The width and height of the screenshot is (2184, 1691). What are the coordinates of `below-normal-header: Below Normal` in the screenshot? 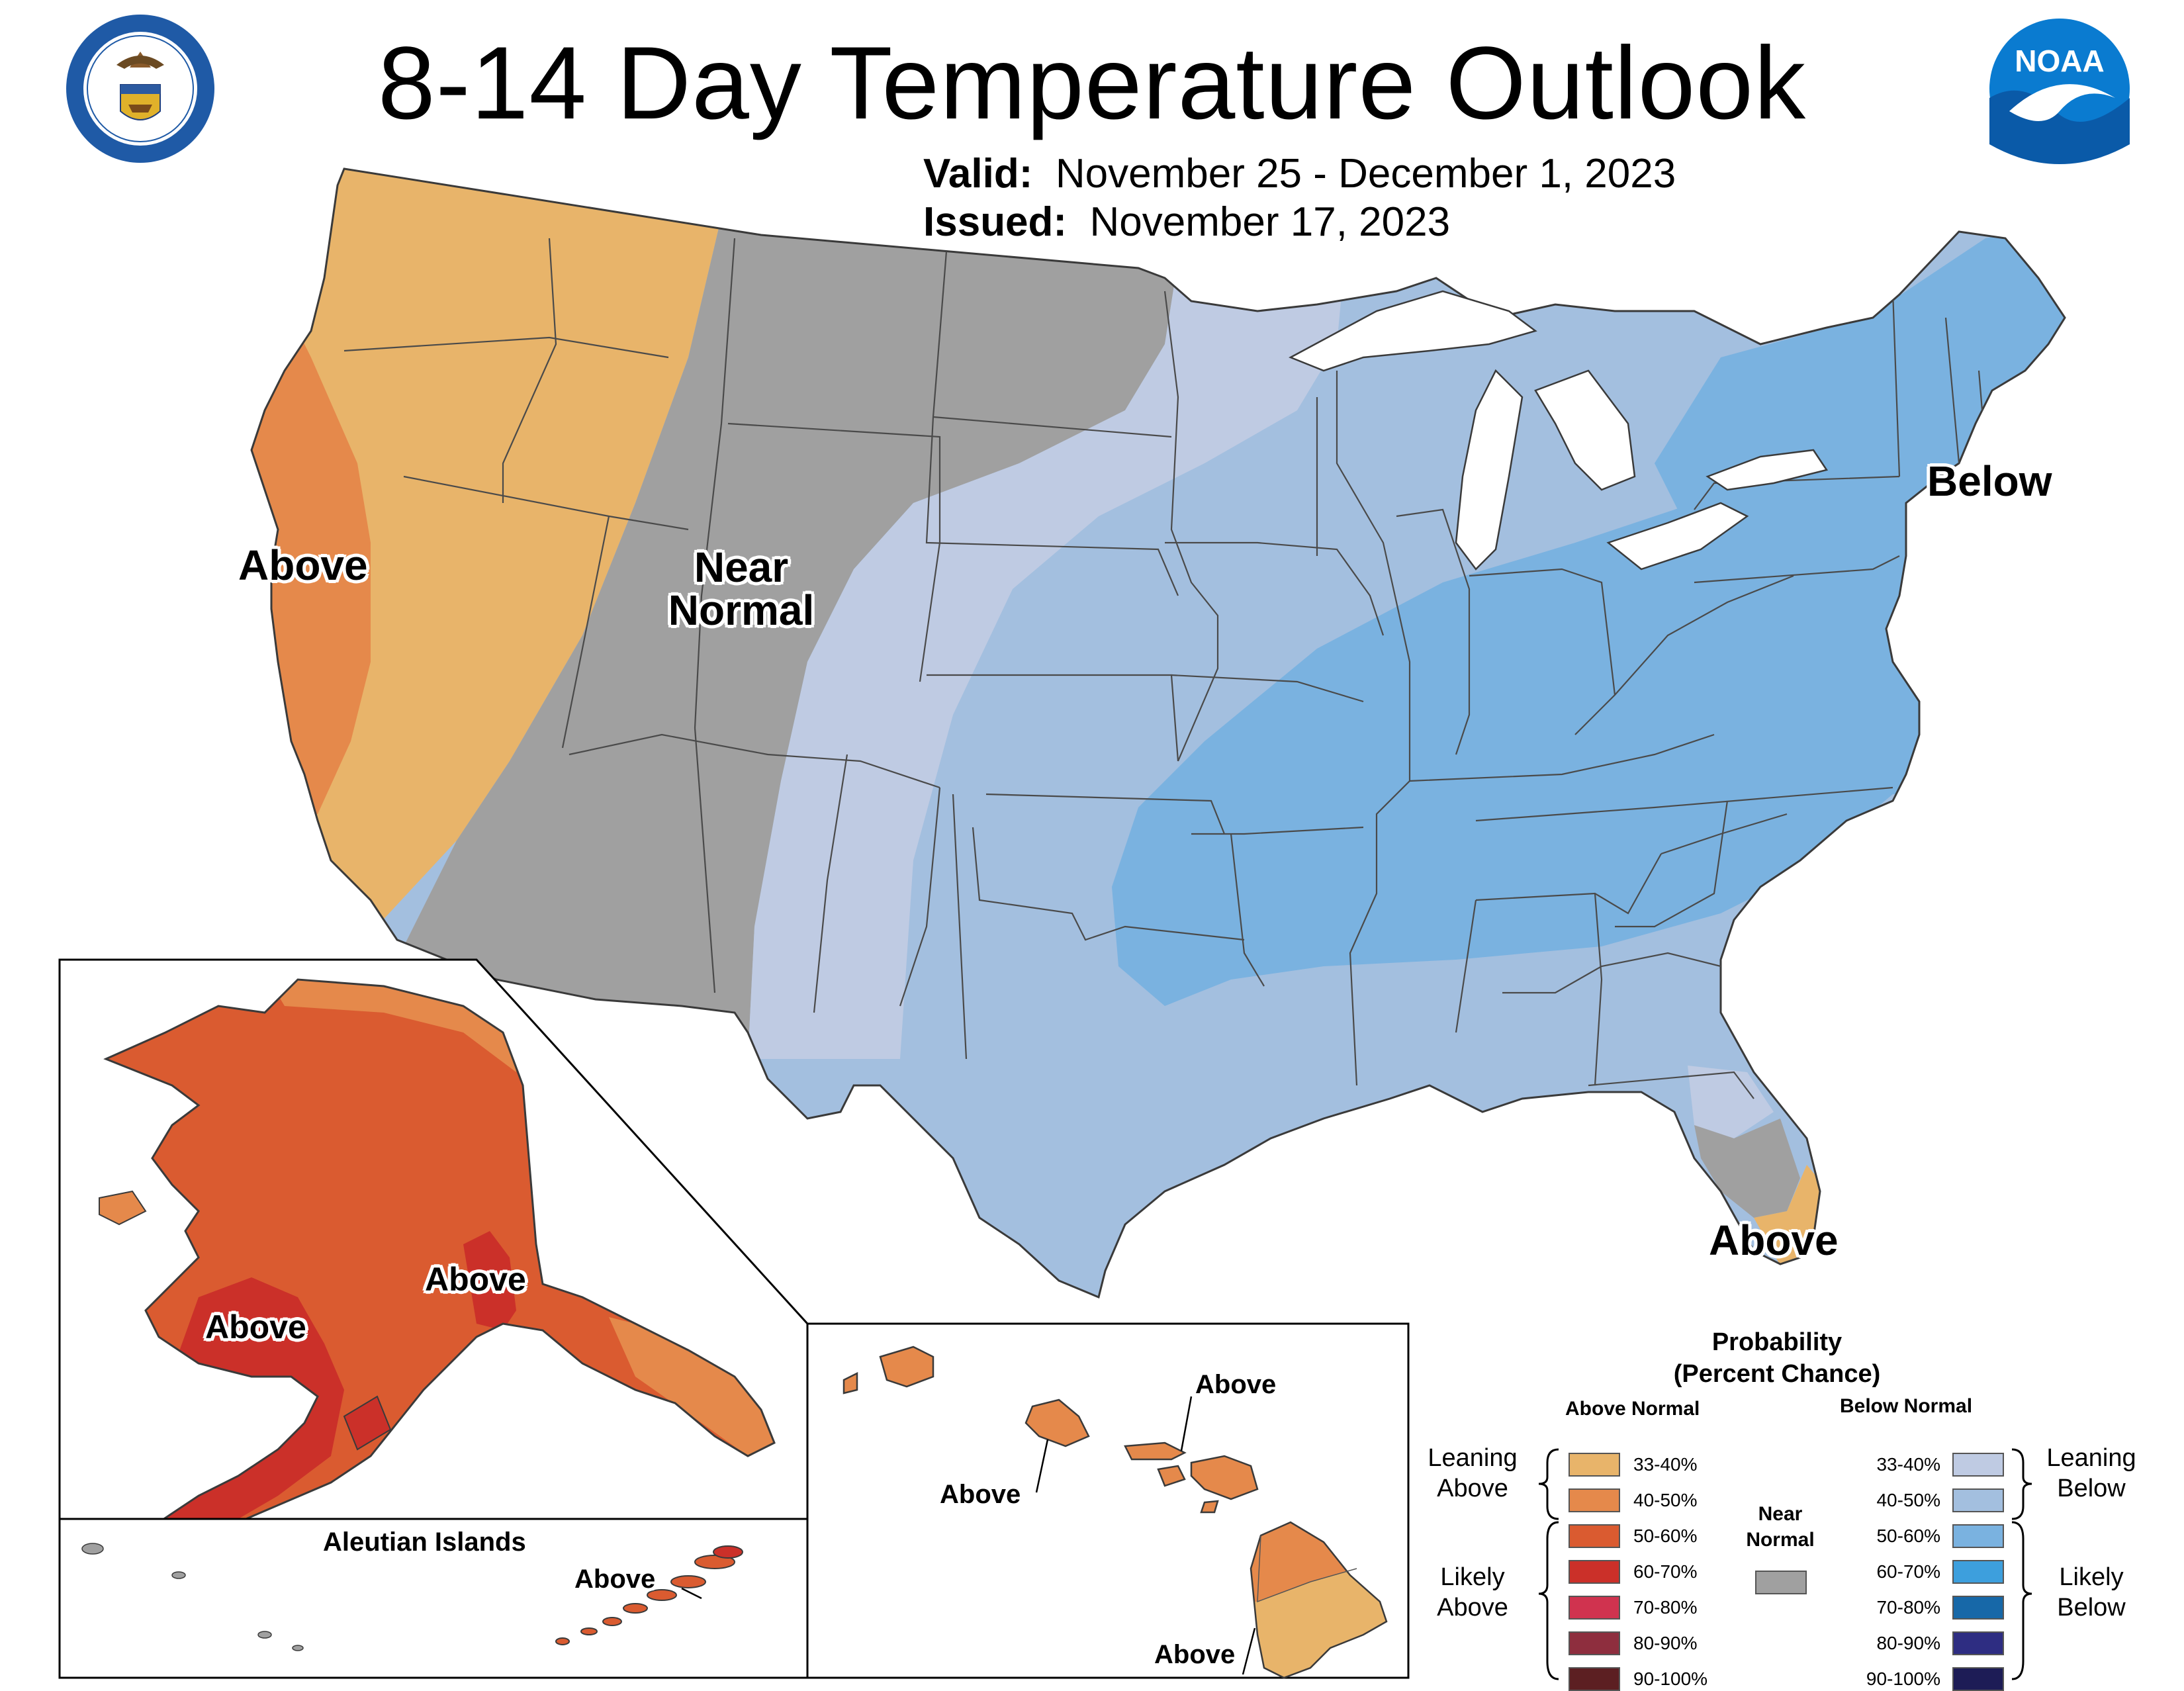 It's located at (1906, 1406).